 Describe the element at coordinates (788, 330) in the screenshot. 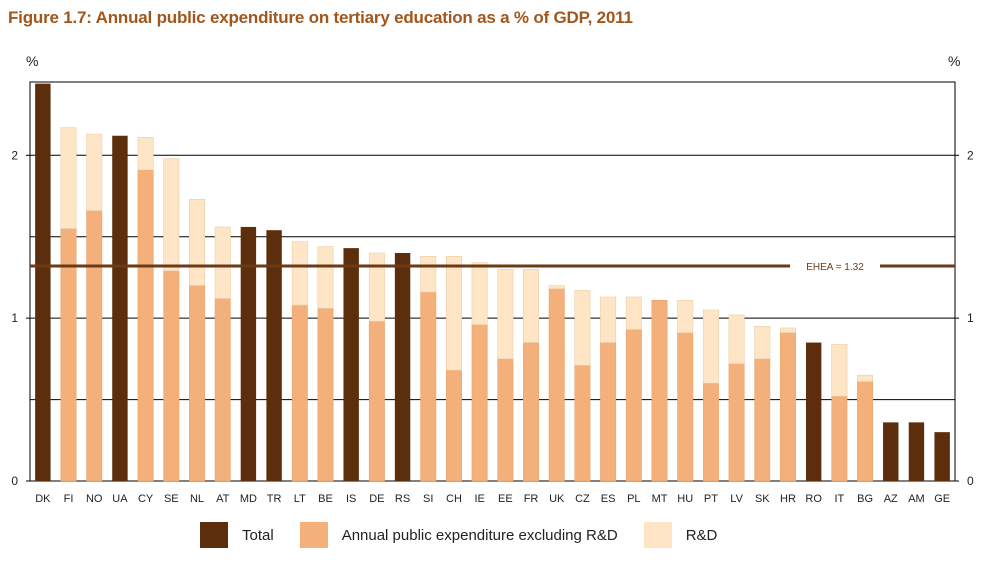

I see `bar-rd-hr` at that location.